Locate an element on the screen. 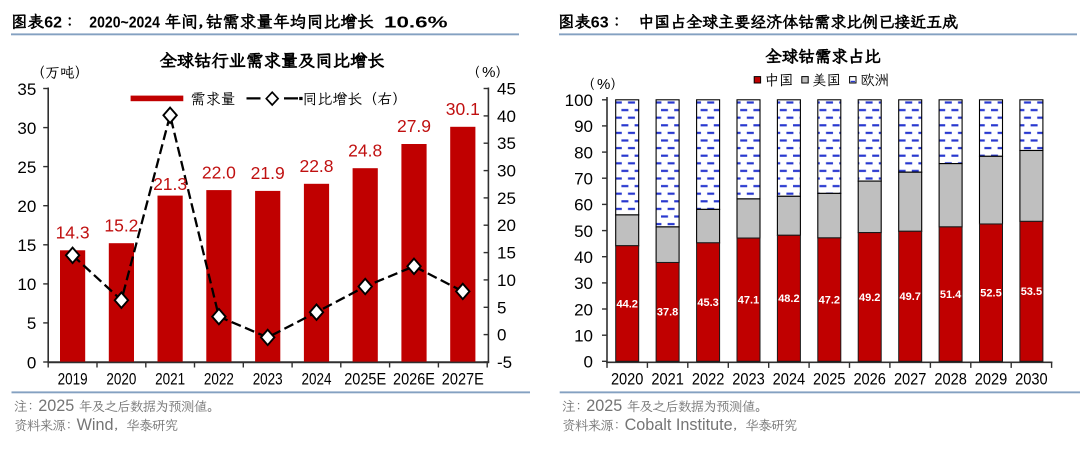  svg-text: 22.8 is located at coordinates (316, 166).